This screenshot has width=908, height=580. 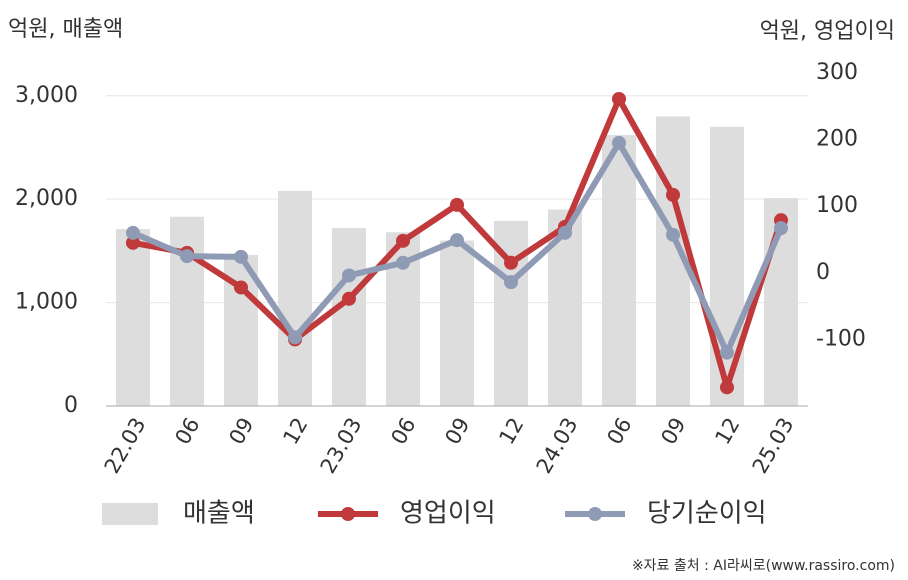 I want to click on y-axis-title: 억원, 매출액, so click(x=65, y=29).